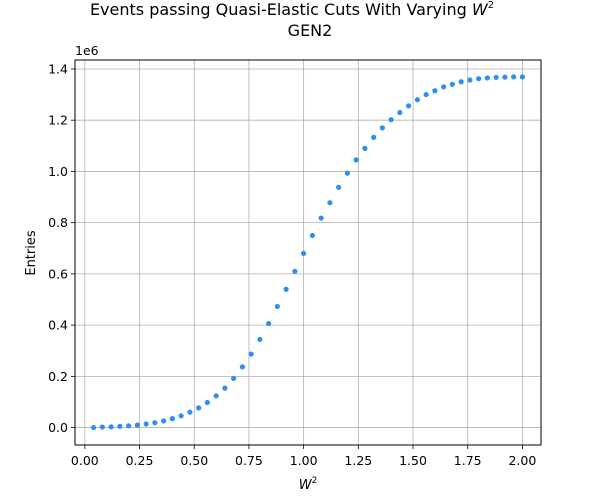  Describe the element at coordinates (413, 460) in the screenshot. I see `x-tick-label: 1.50` at that location.